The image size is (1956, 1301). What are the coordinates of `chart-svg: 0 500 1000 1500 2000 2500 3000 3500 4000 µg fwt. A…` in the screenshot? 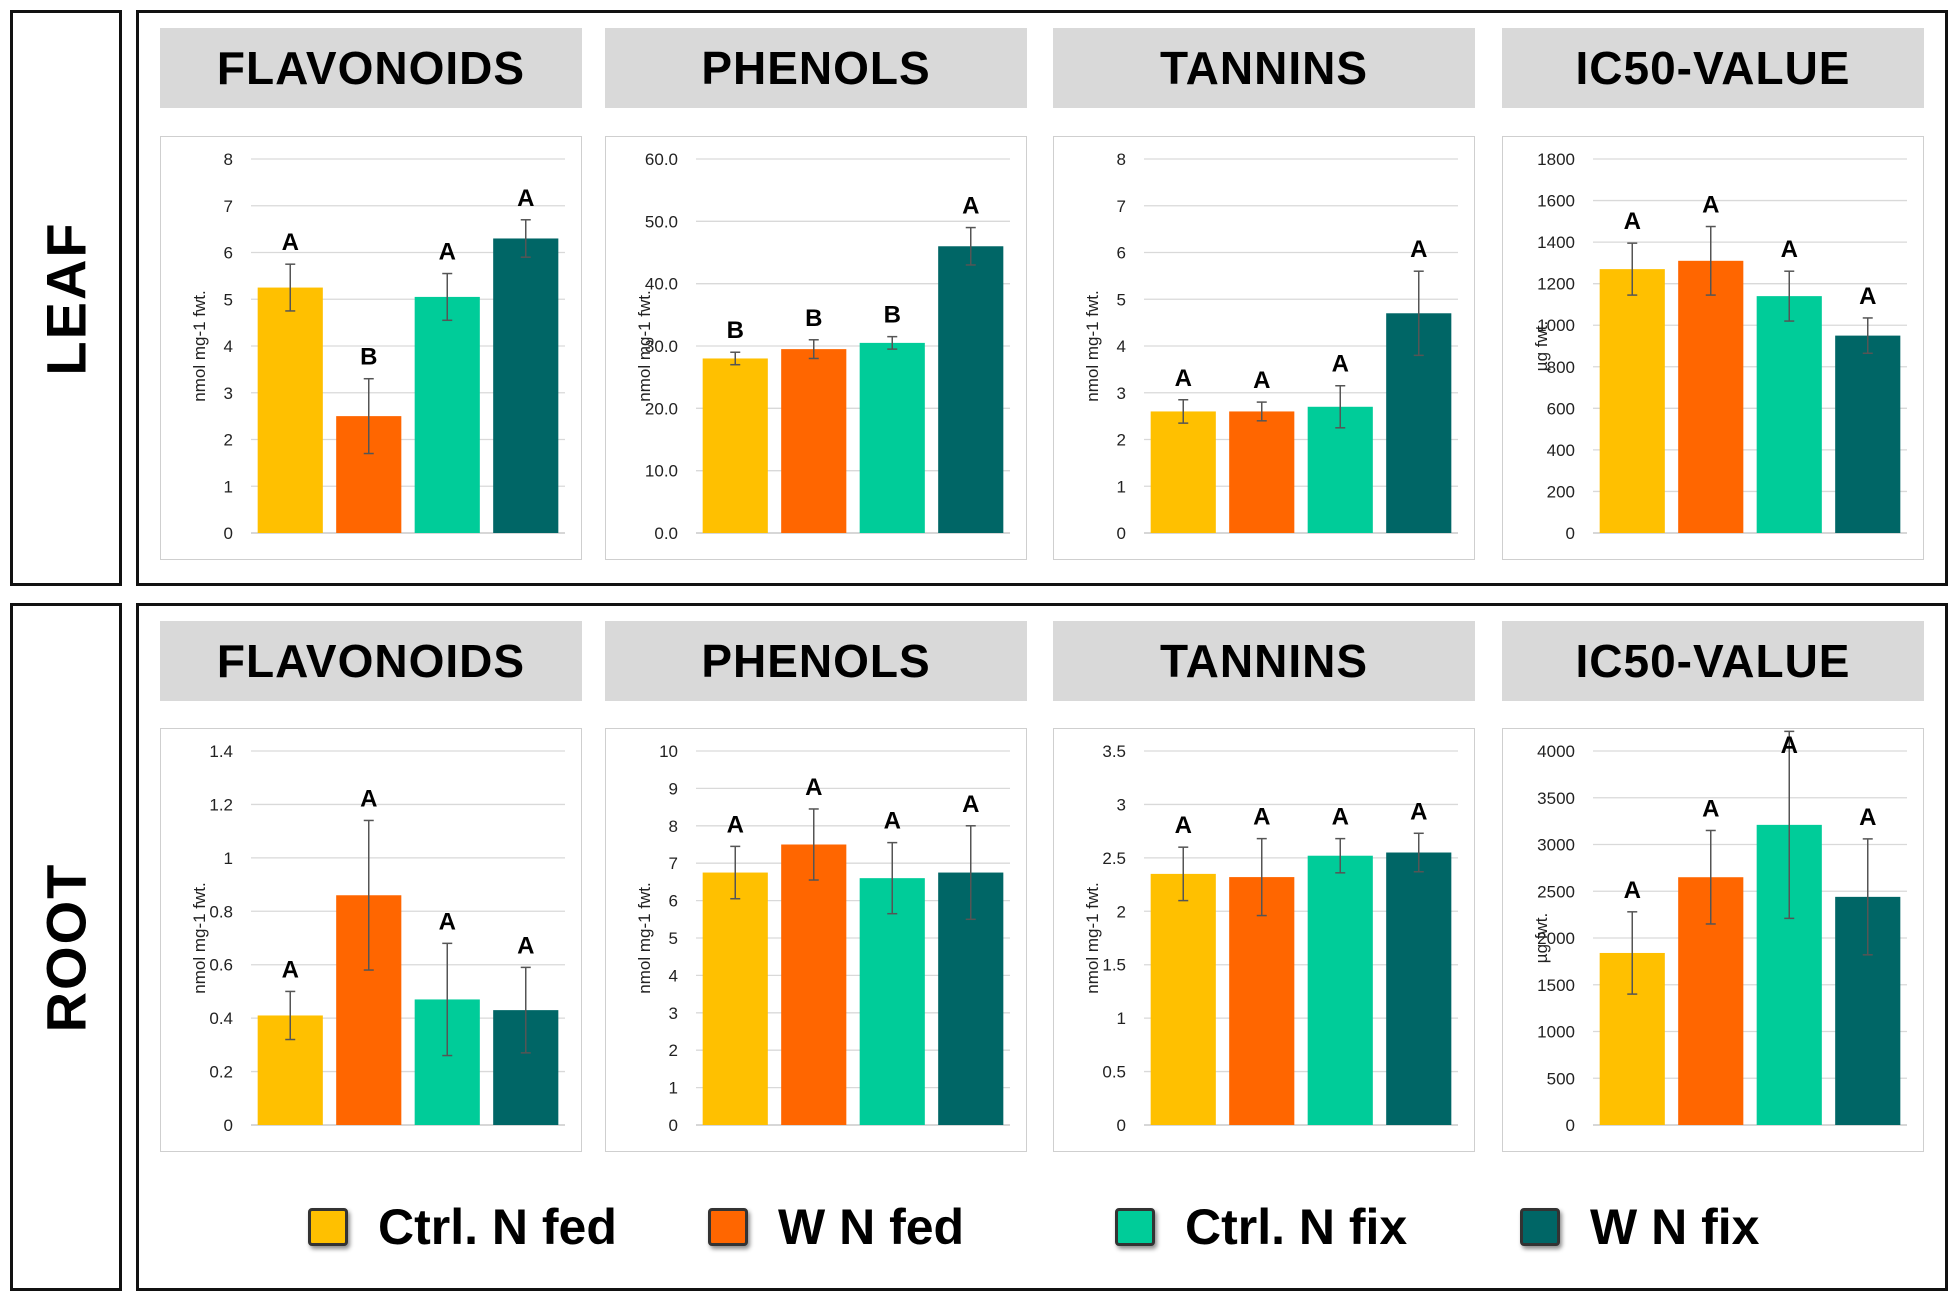 It's located at (1719, 932).